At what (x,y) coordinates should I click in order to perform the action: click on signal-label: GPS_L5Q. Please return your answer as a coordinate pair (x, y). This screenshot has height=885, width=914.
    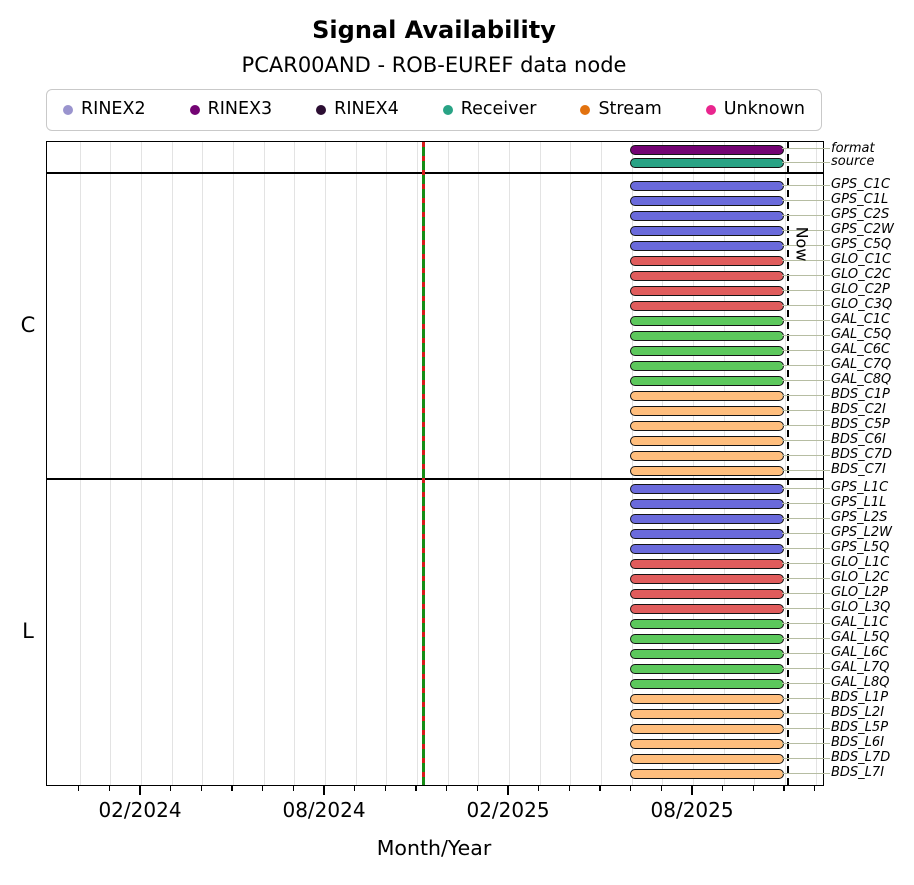
    Looking at the image, I should click on (860, 548).